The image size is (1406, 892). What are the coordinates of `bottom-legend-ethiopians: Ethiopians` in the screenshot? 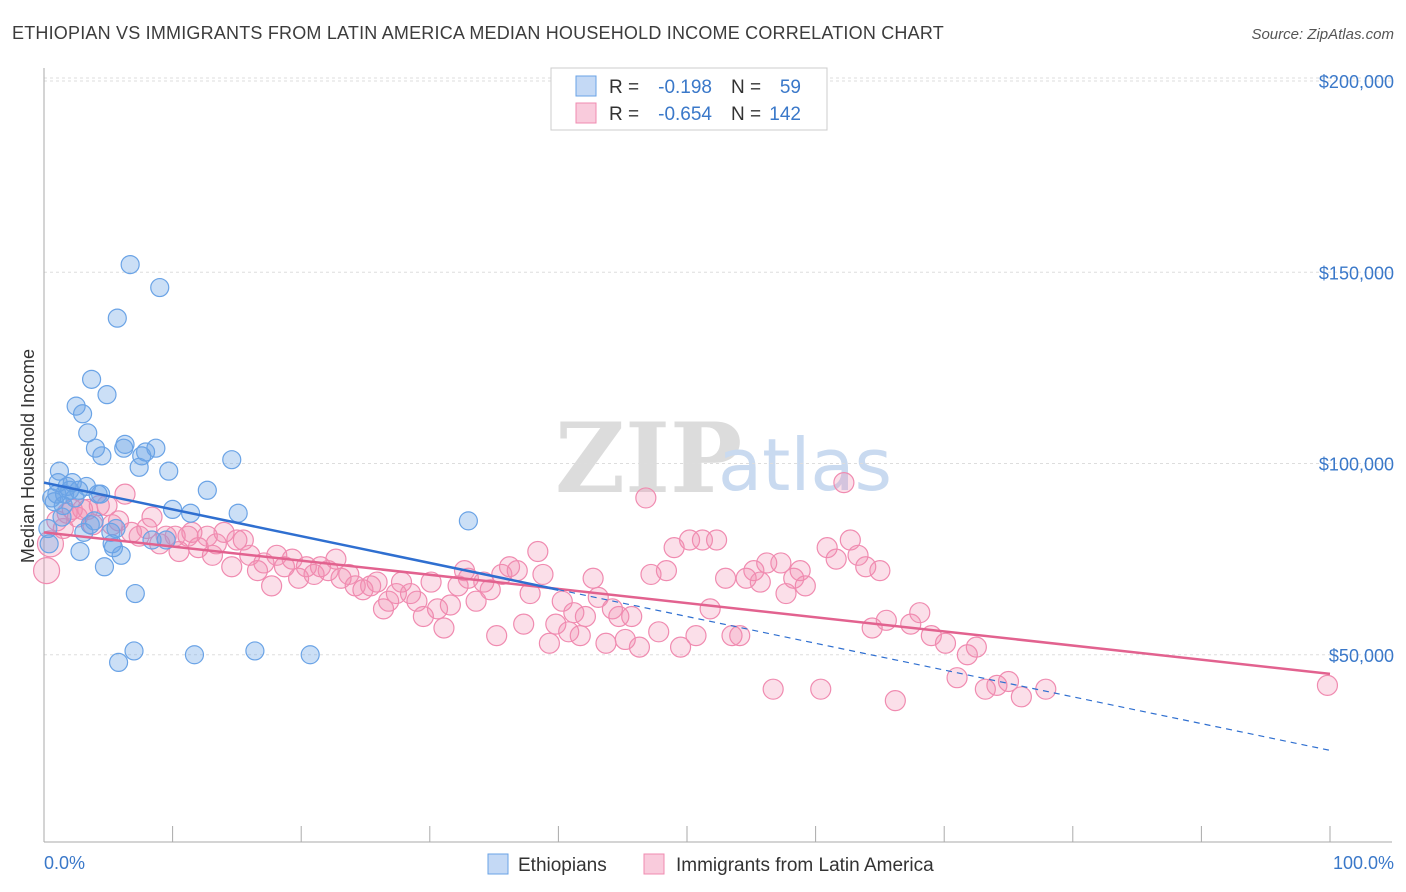 It's located at (562, 865).